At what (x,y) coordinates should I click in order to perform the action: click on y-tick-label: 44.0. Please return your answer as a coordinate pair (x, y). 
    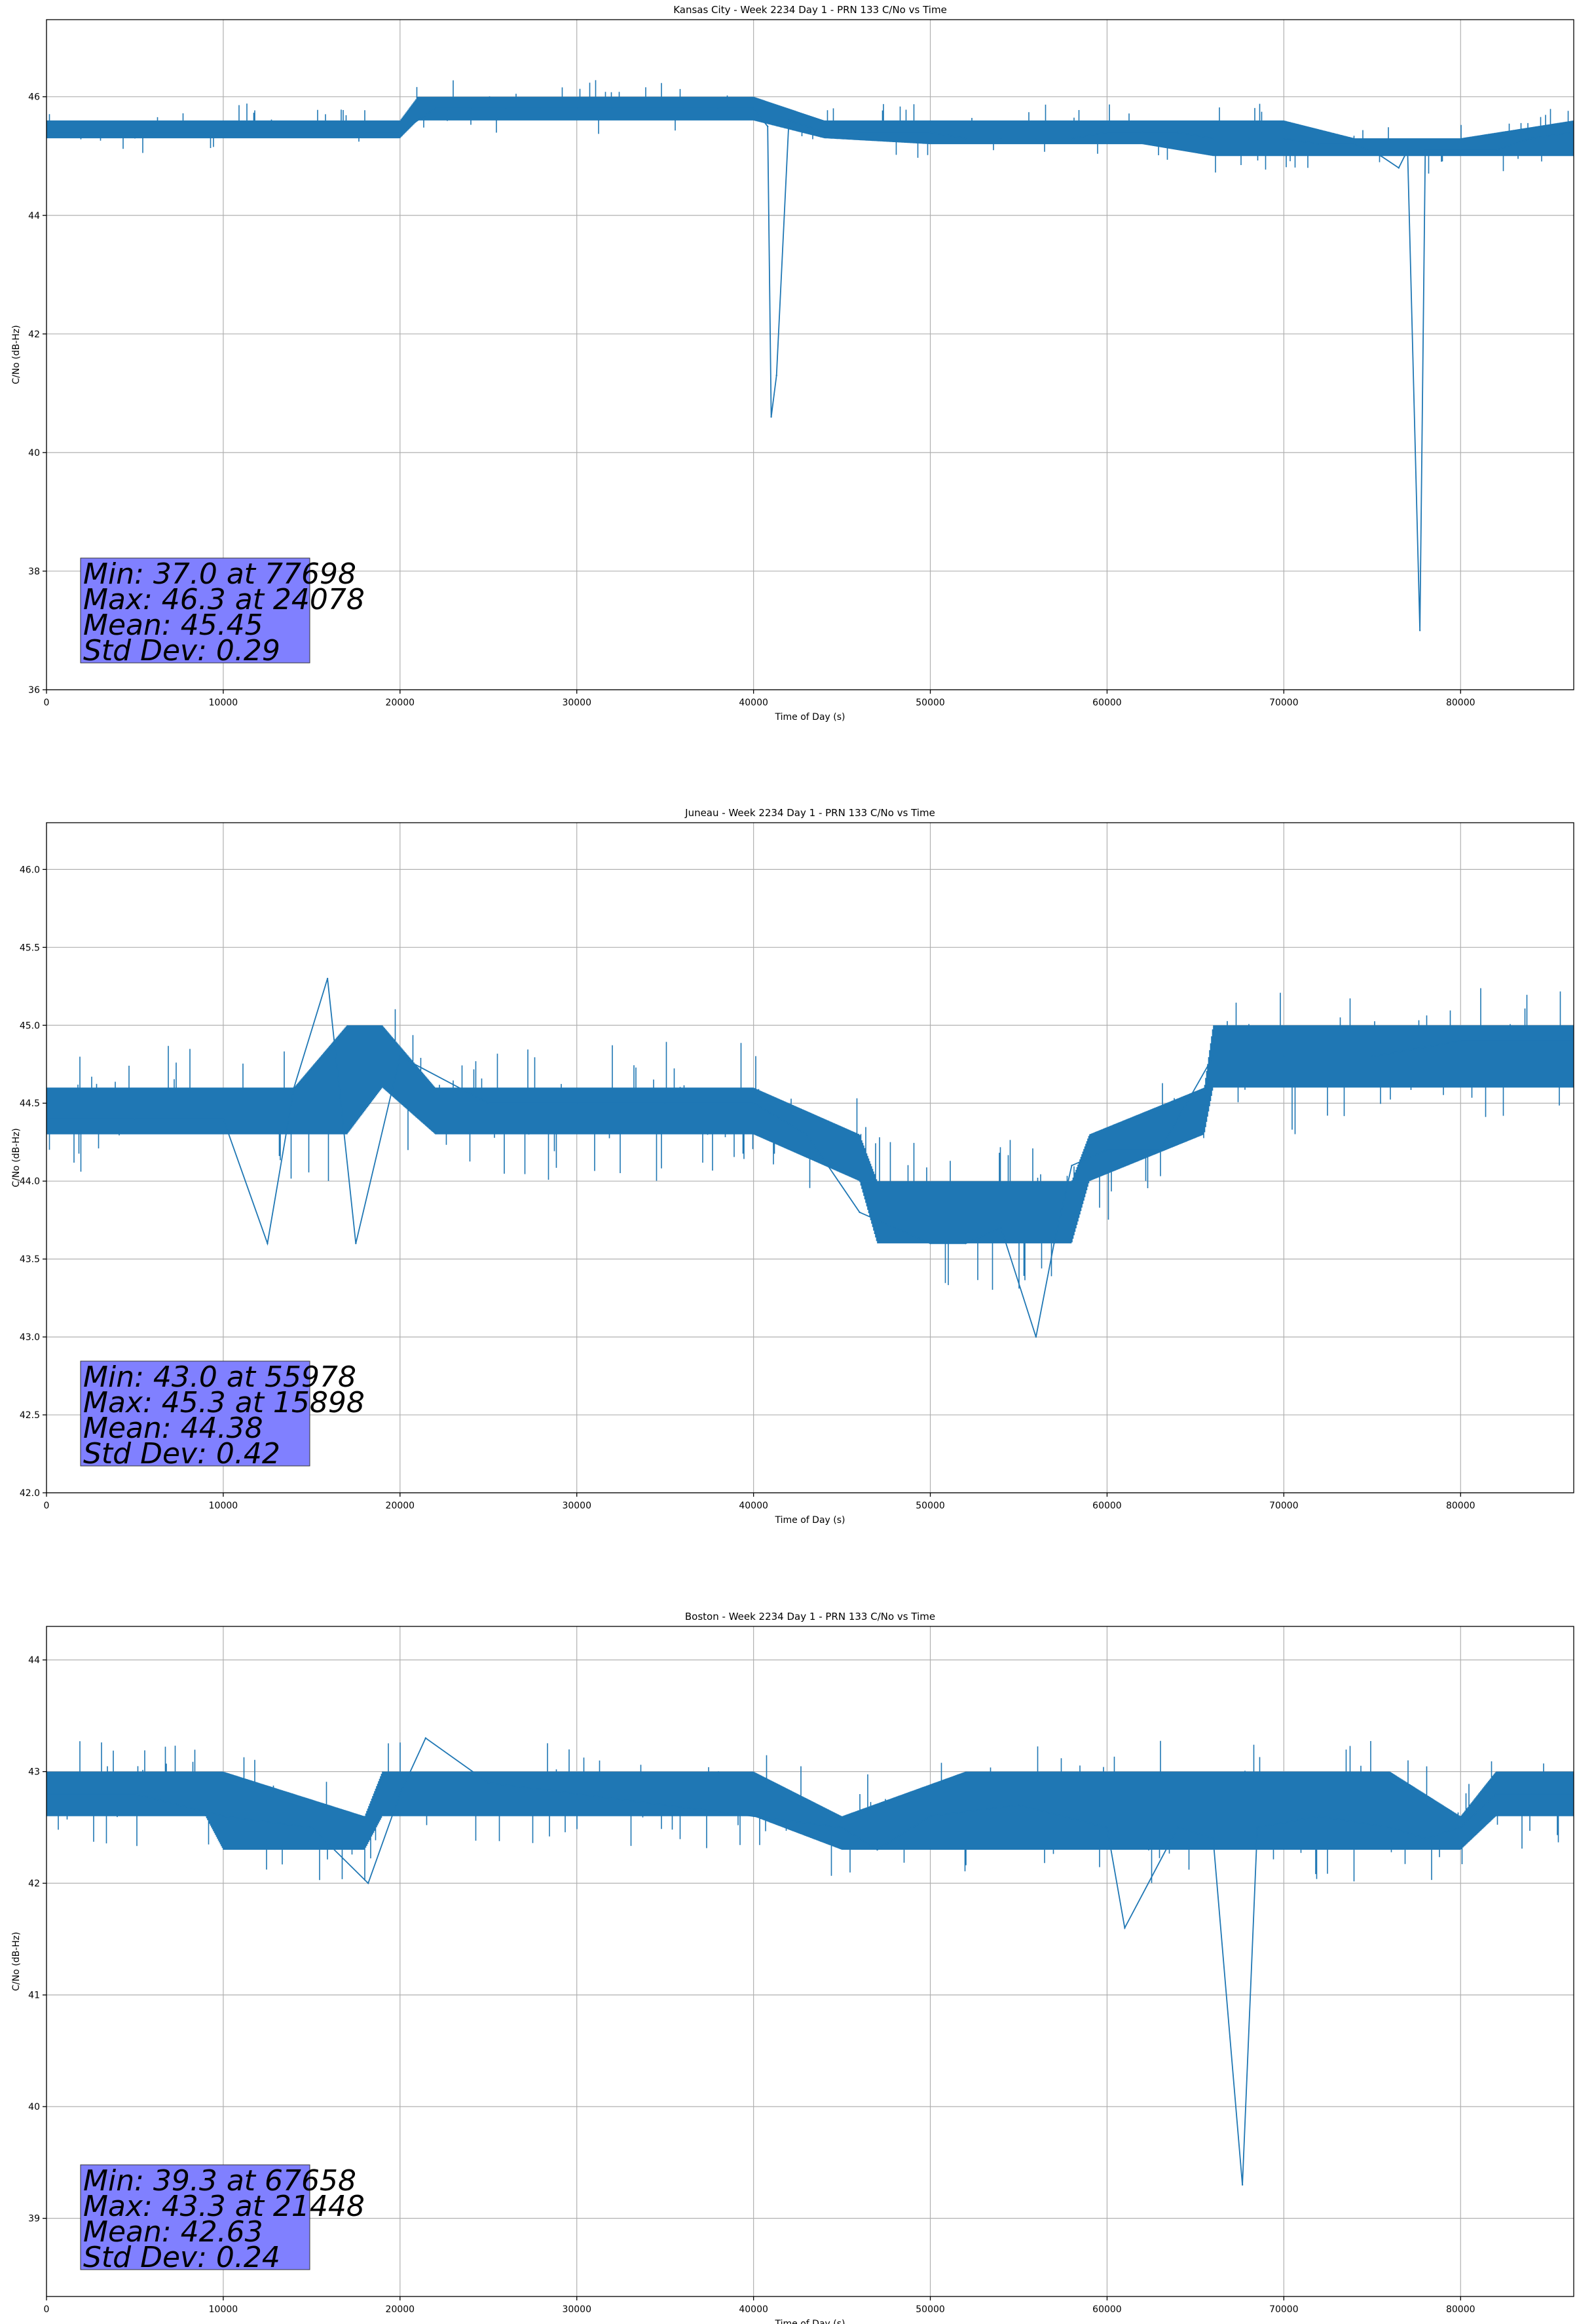
    Looking at the image, I should click on (30, 1181).